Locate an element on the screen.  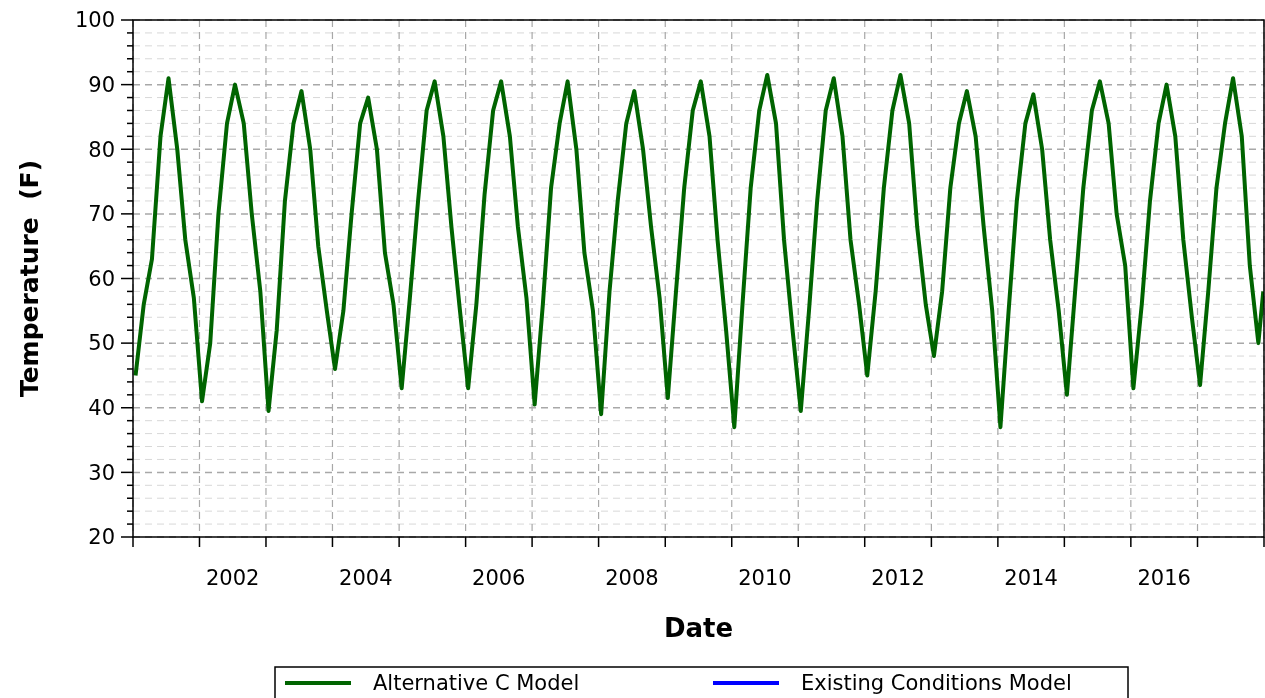
x-tick-label: 2006 is located at coordinates (499, 578).